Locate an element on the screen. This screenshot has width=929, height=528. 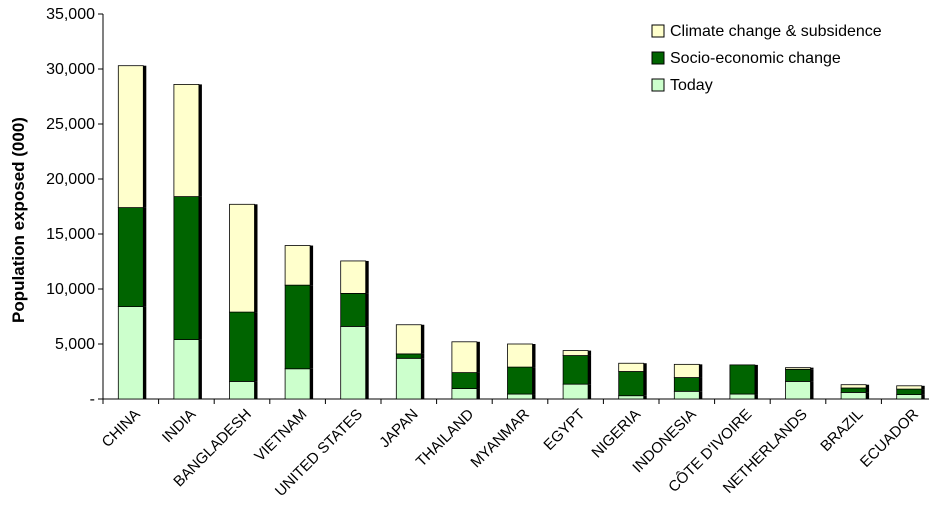
y-tick-label: 5,000 is located at coordinates (75, 344).